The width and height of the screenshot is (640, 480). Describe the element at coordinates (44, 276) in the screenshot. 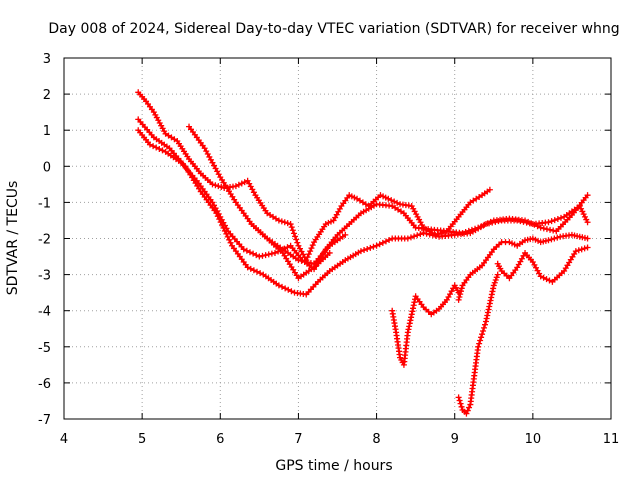

I see `y-tick-label: -3` at that location.